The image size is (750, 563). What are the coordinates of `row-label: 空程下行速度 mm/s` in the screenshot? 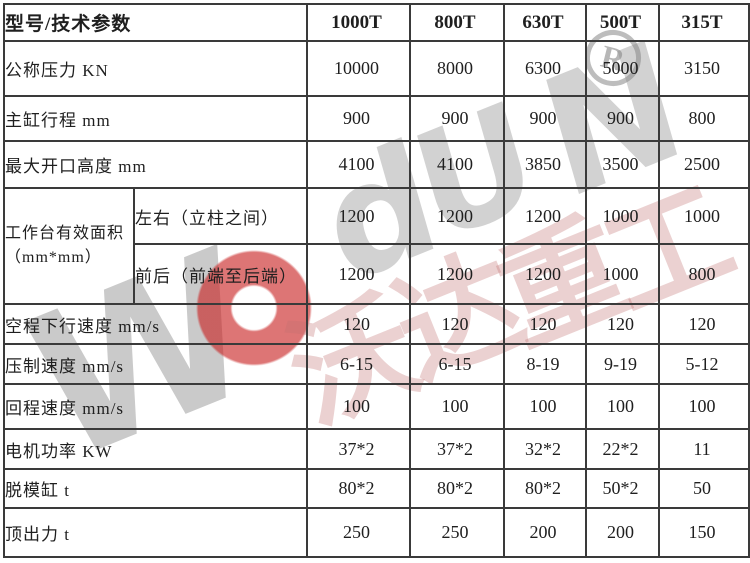 It's located at (155, 324).